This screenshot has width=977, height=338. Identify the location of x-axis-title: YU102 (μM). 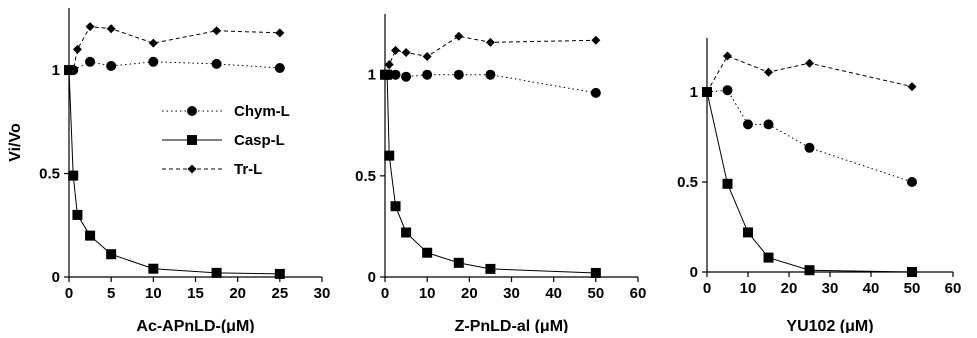
(829, 325).